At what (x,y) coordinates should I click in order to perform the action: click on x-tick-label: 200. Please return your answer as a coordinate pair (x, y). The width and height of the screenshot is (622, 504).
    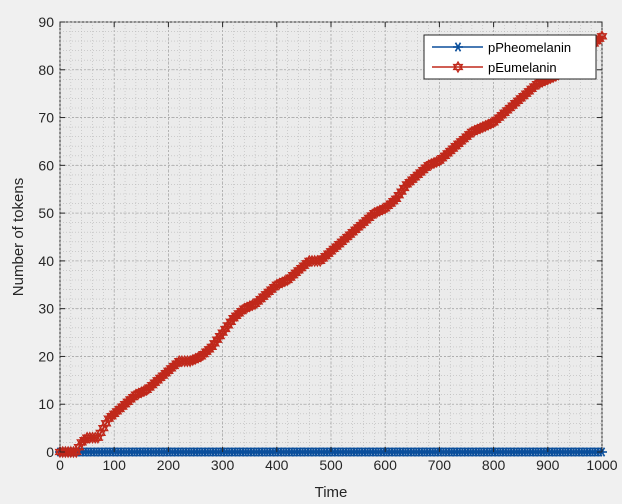
    Looking at the image, I should click on (169, 465).